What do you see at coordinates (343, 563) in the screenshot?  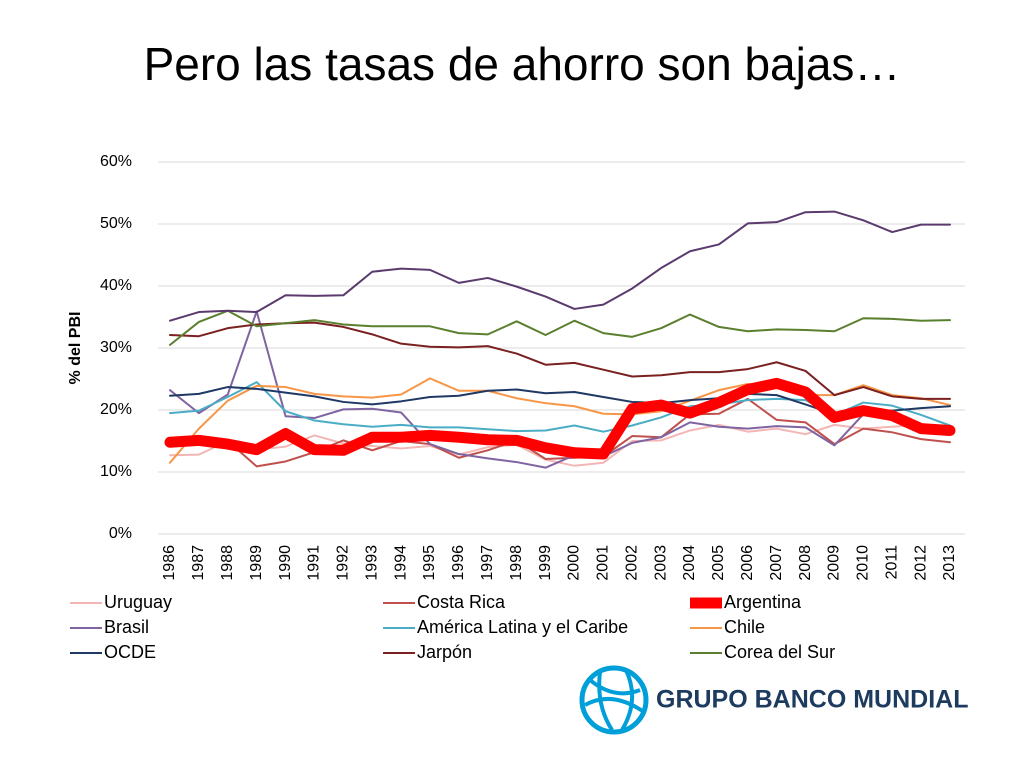 I see `x-tick-label: 1992` at bounding box center [343, 563].